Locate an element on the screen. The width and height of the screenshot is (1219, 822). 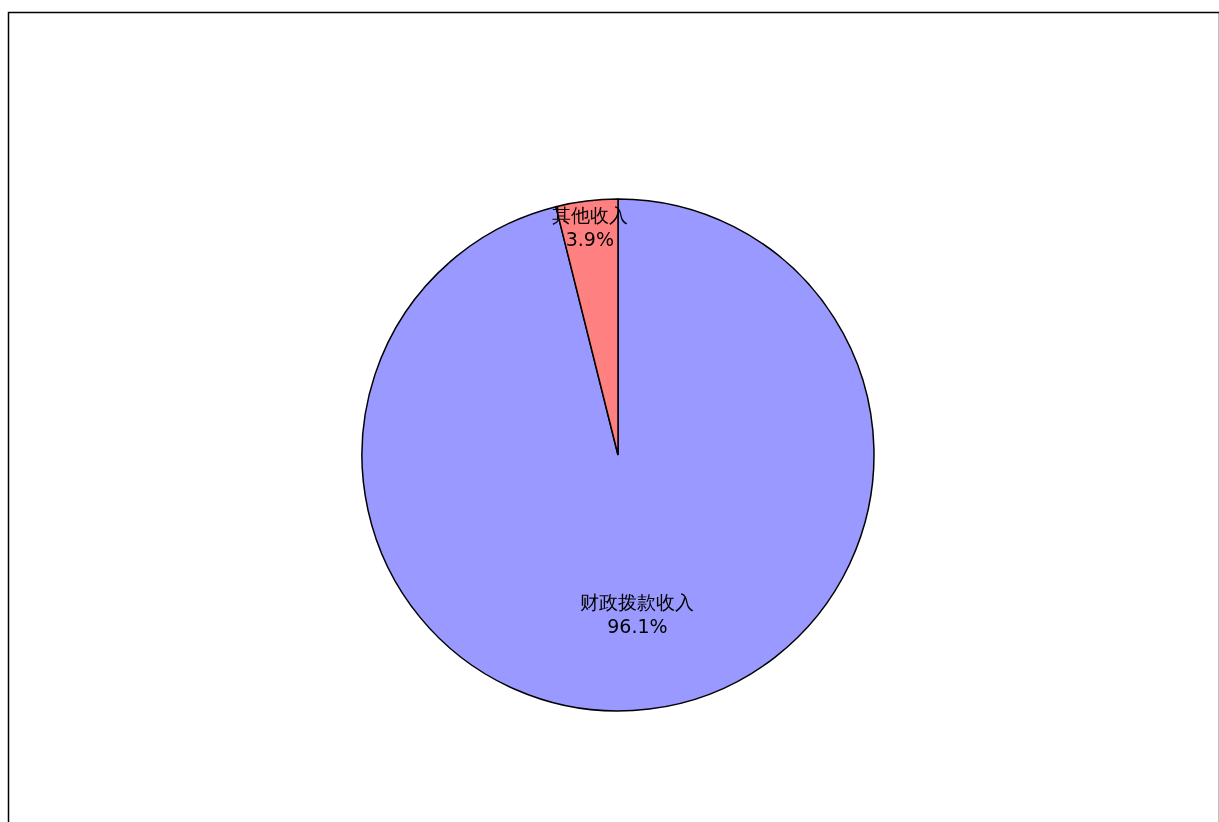
slice-label: 财政拨款收入 is located at coordinates (637, 601).